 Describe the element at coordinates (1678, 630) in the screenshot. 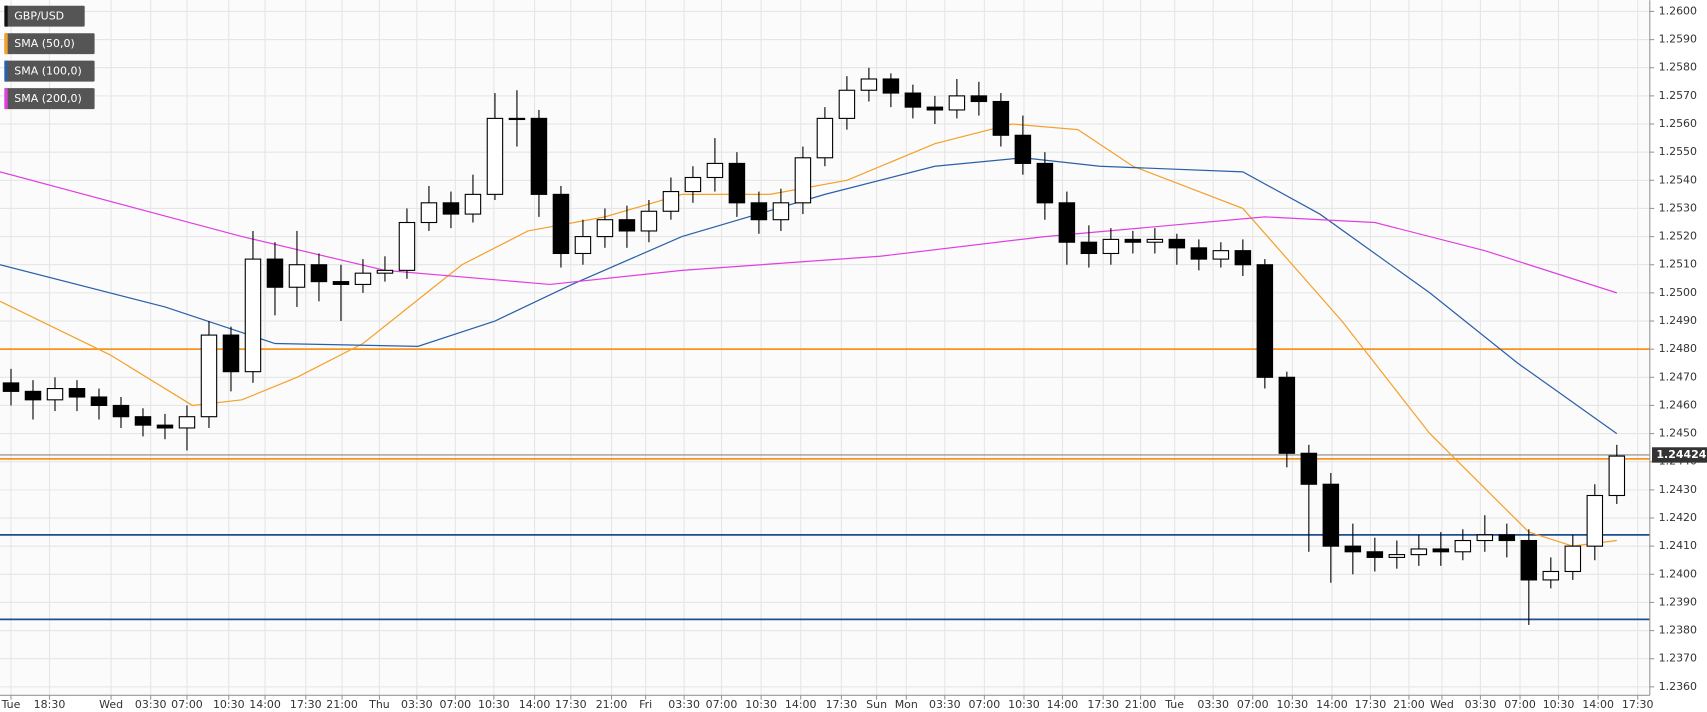

I see `y-tick-label: 1.2380` at that location.